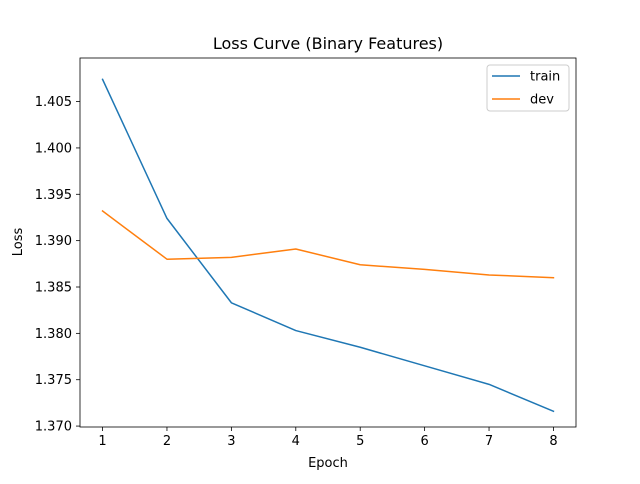 This screenshot has height=484, width=640. Describe the element at coordinates (489, 441) in the screenshot. I see `x-tick-label: 7` at that location.